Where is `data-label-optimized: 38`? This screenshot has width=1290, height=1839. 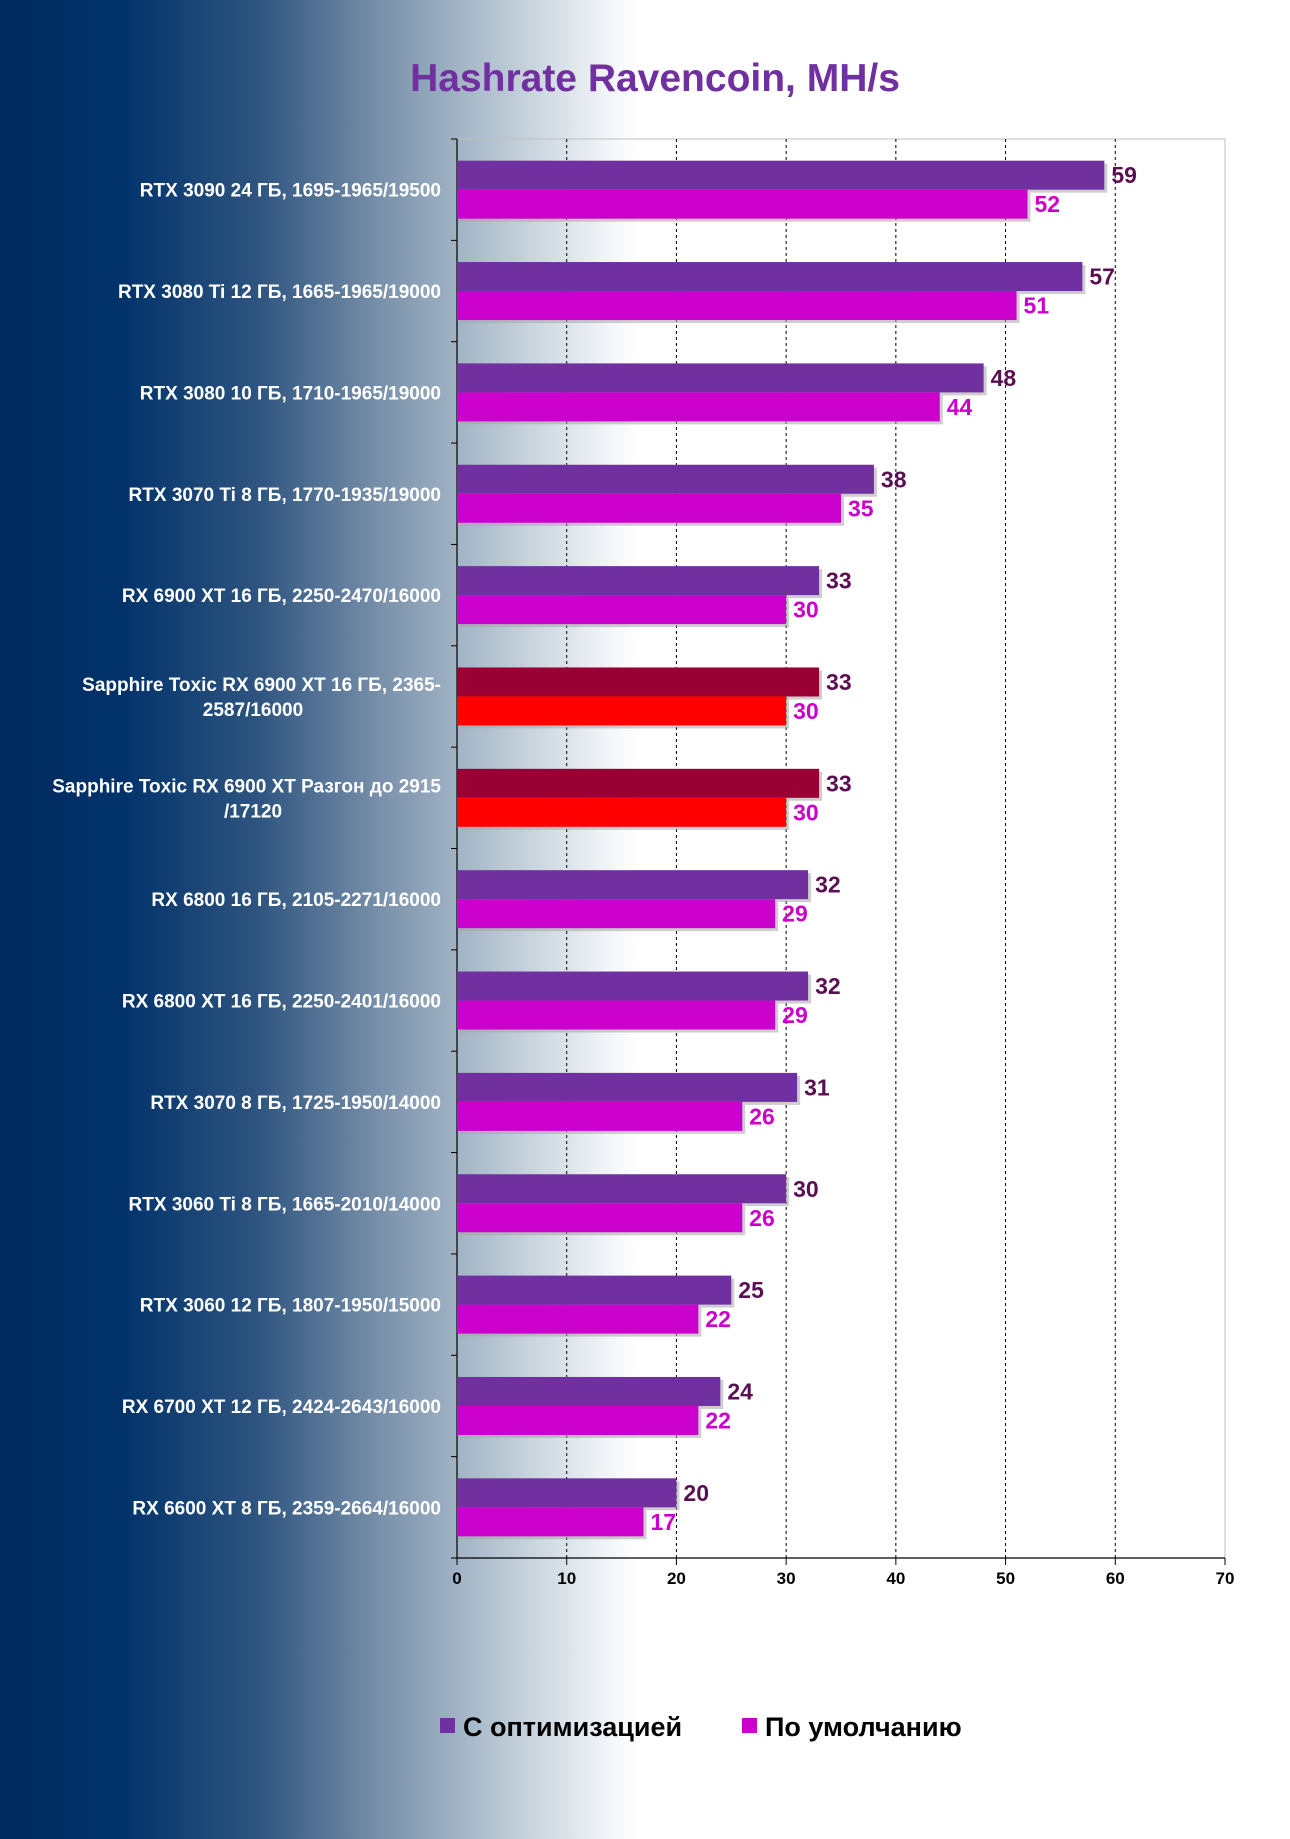 data-label-optimized: 38 is located at coordinates (894, 479).